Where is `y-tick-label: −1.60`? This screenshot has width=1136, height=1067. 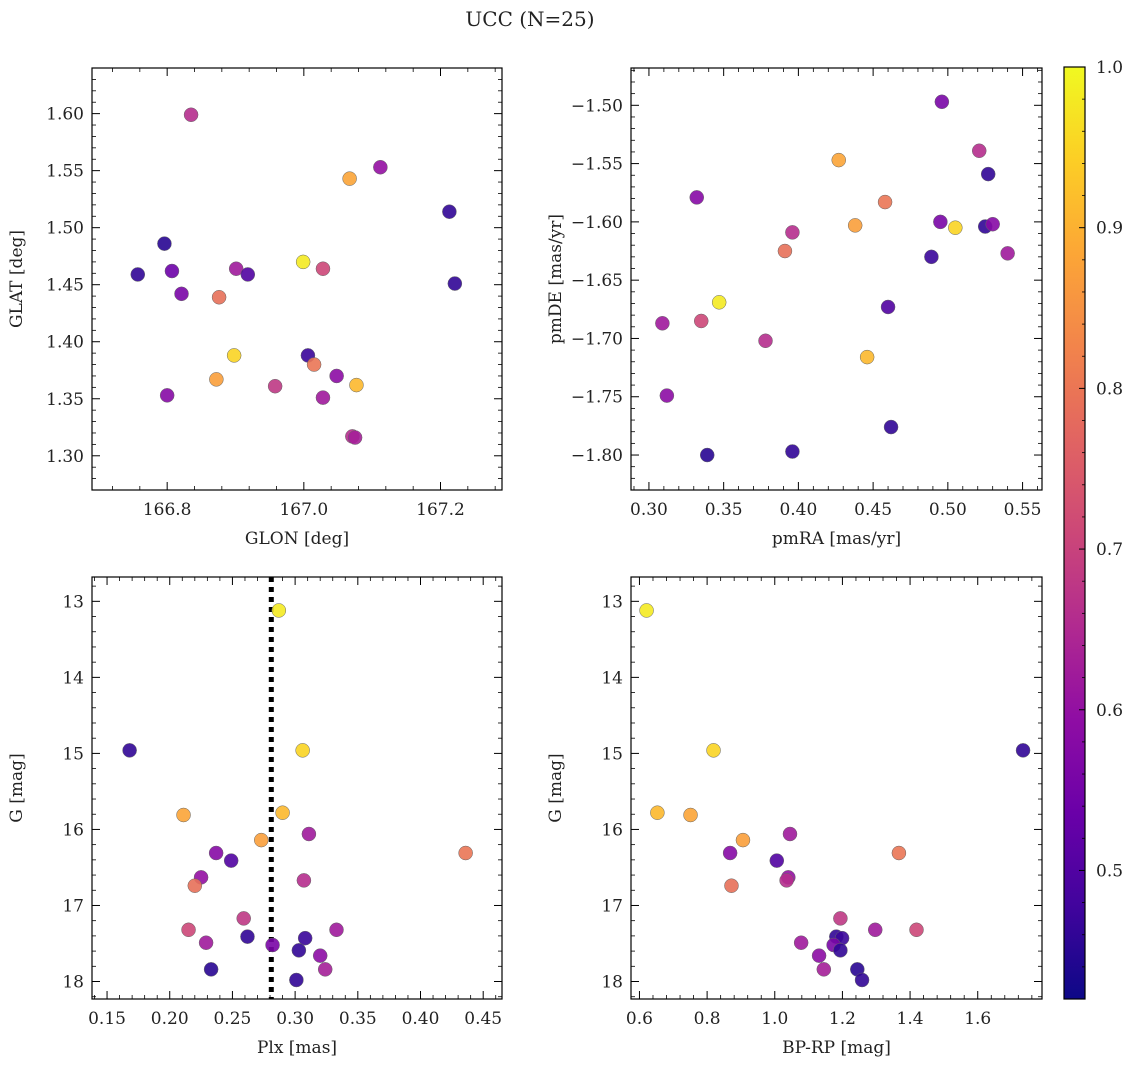
y-tick-label: −1.60 is located at coordinates (597, 223).